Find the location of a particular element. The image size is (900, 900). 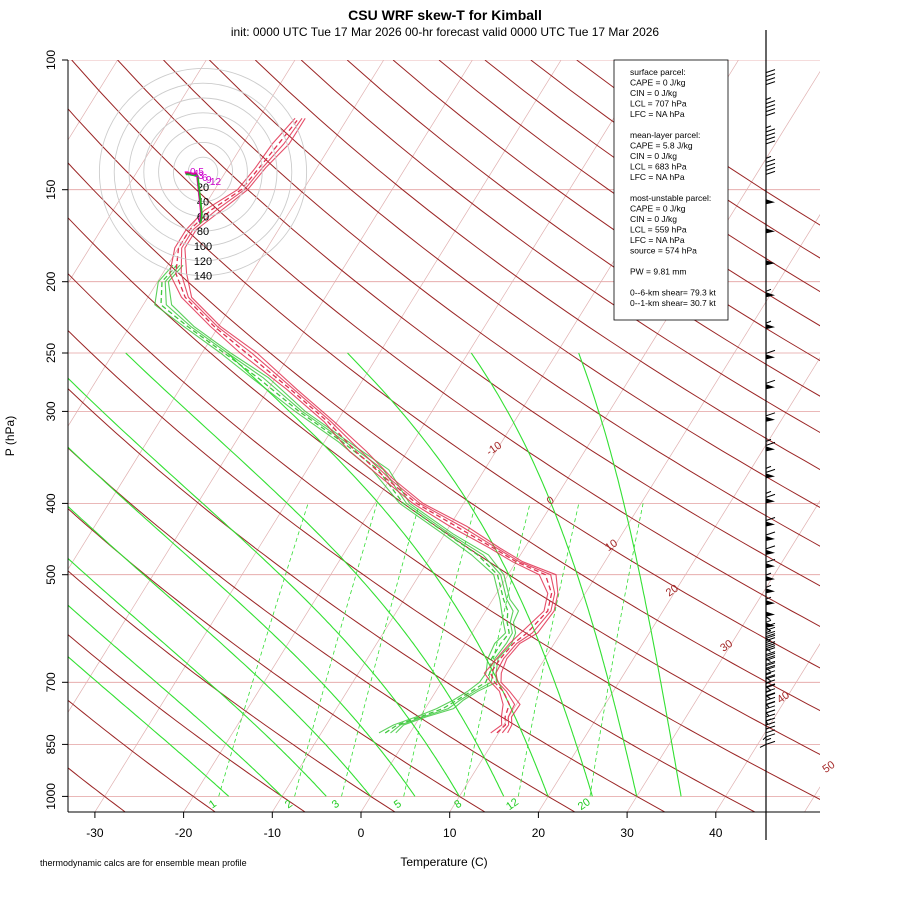

x-tick-label: -20 is located at coordinates (184, 833).